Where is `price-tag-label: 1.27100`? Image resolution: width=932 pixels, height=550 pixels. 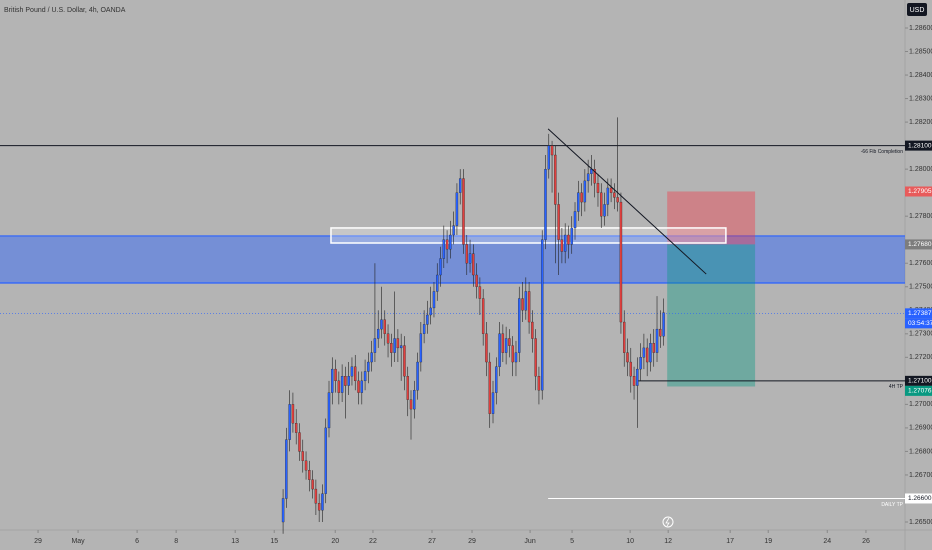
price-tag-label: 1.27100 is located at coordinates (920, 381).